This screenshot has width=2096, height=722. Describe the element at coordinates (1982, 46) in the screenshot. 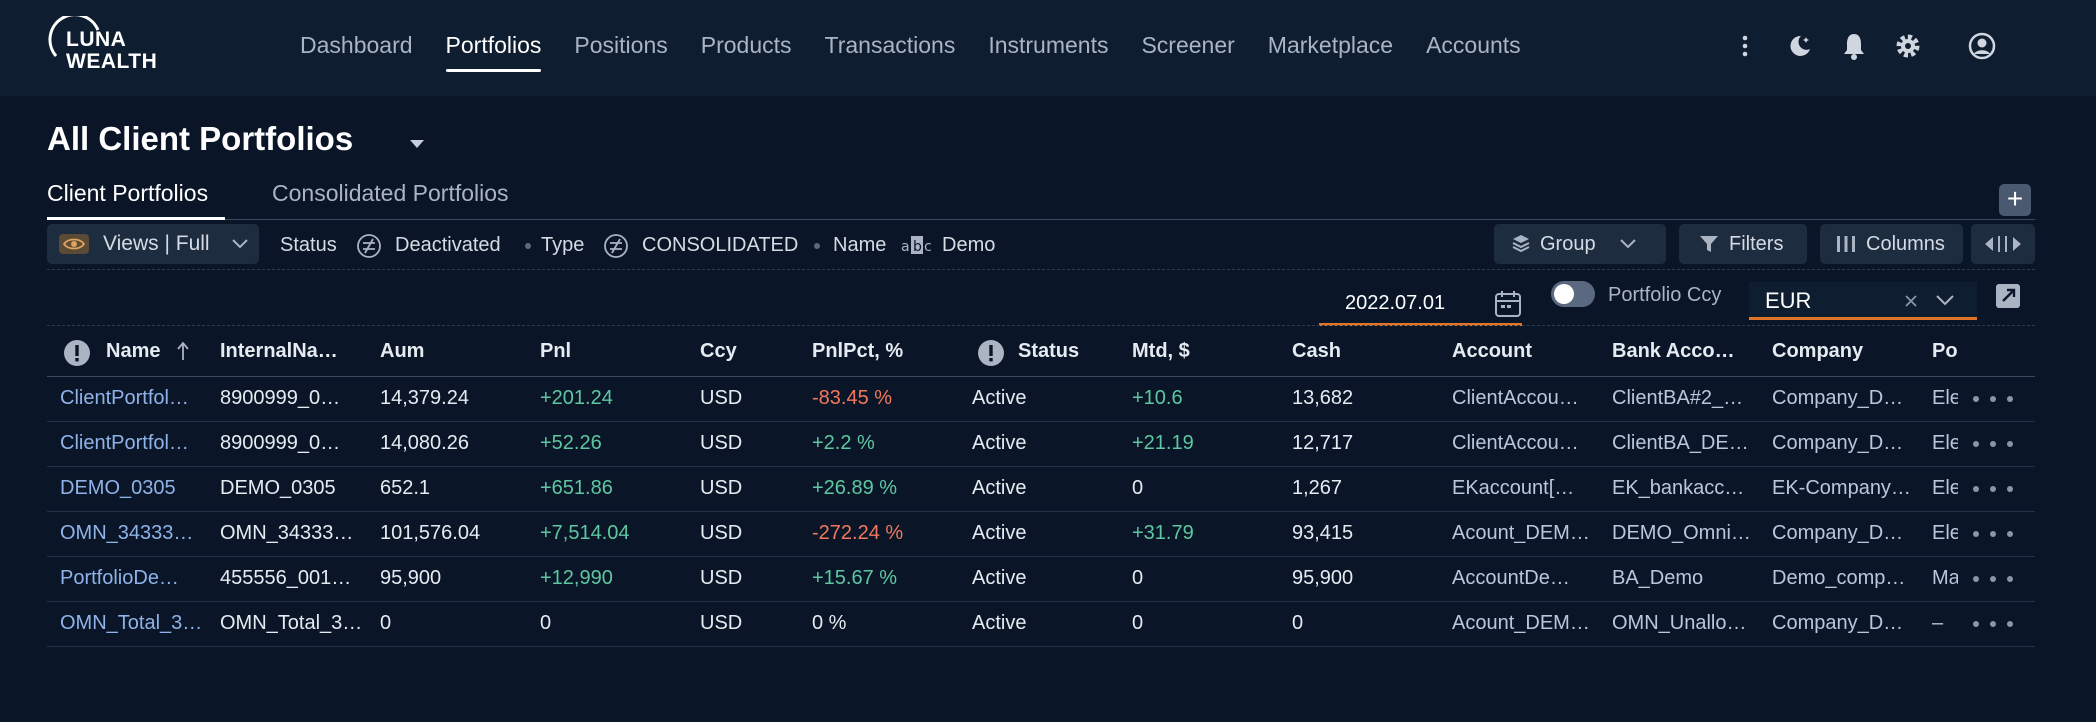

I see `user-avatar-icon` at that location.